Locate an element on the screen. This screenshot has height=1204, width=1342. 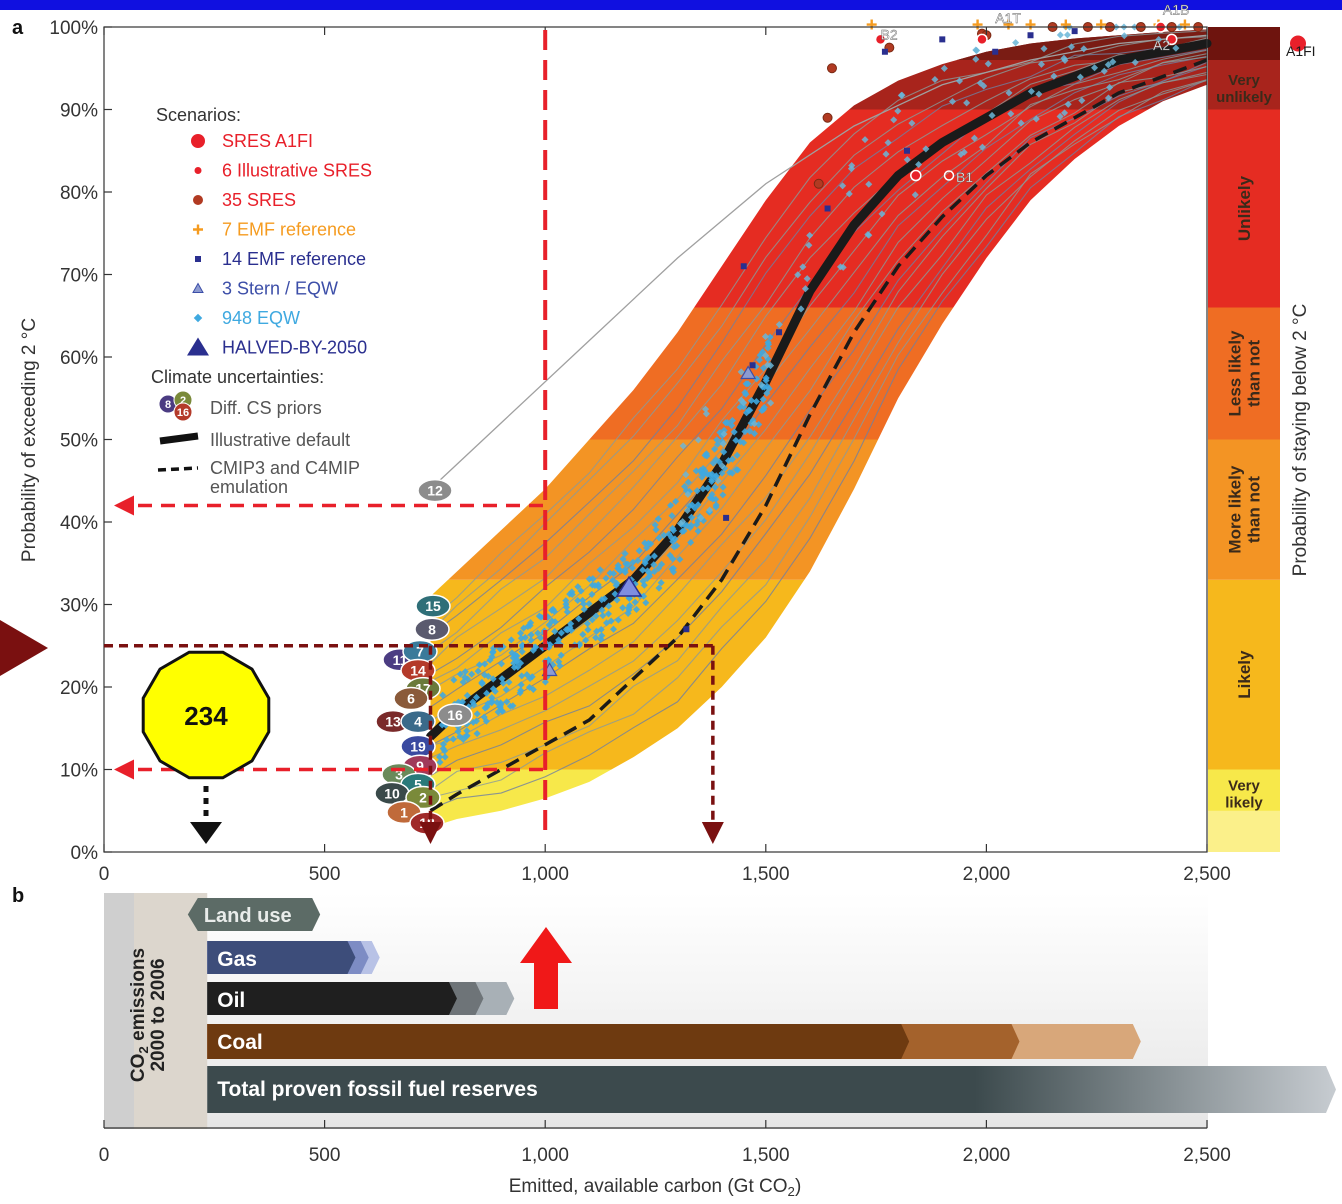
panel-b-label-strip is located at coordinates (119, 1011).